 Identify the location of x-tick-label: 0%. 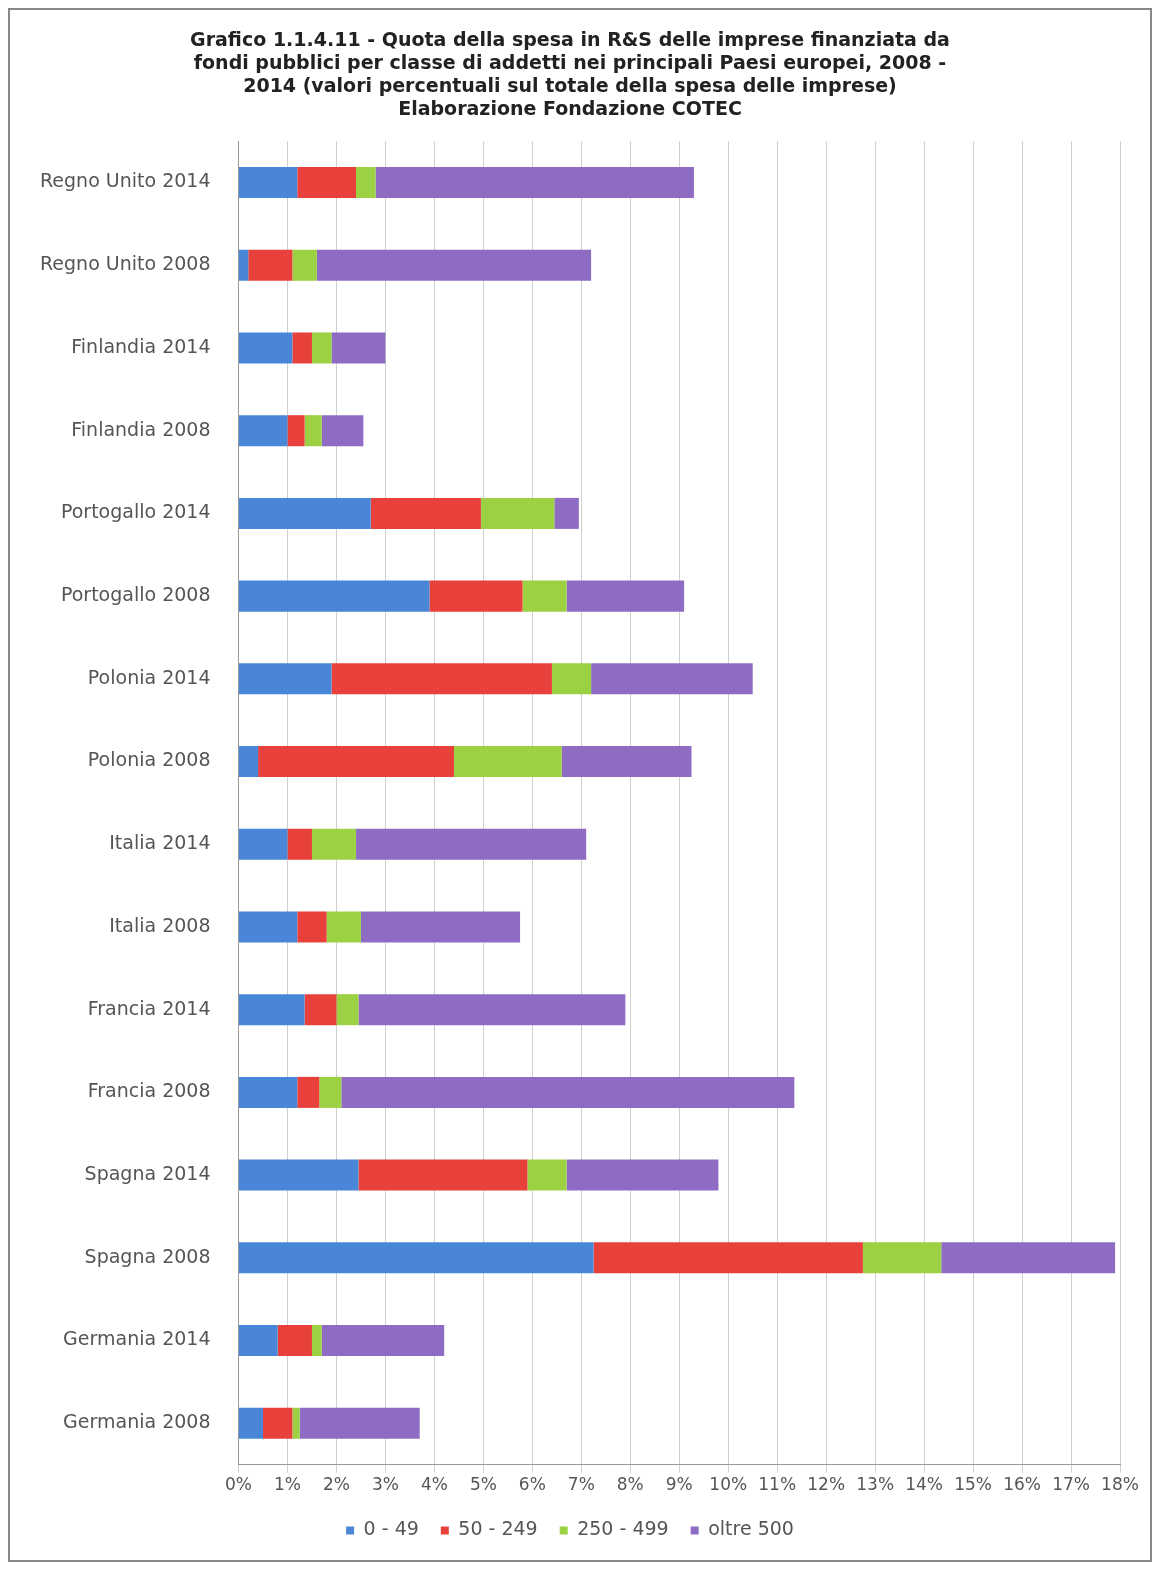
(238, 1484).